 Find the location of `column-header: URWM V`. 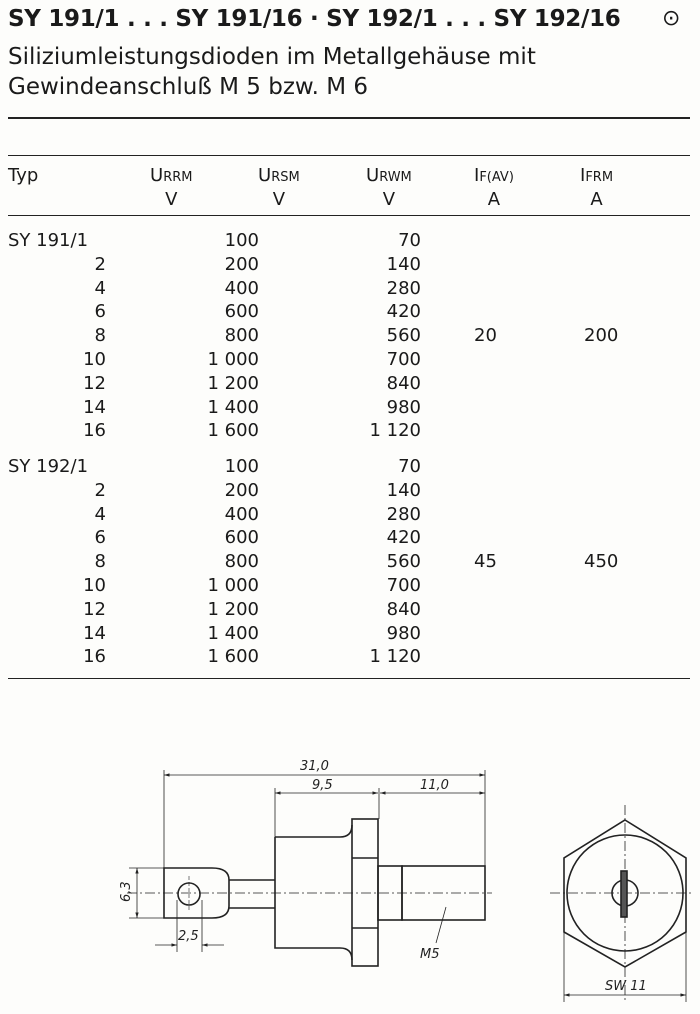

column-header: URWM V is located at coordinates (389, 188).